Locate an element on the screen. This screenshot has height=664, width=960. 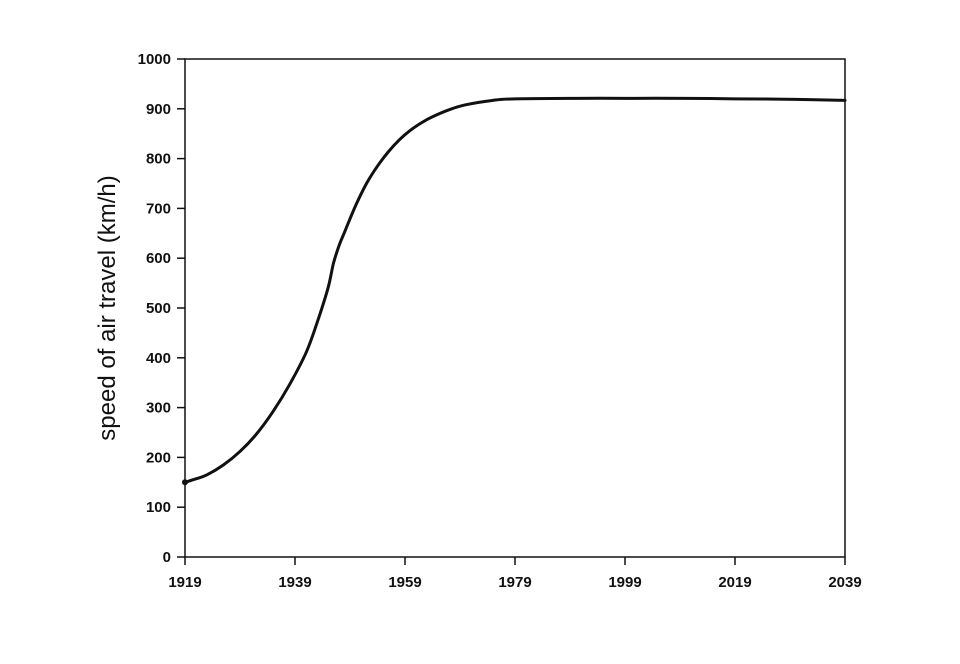
y-tick-label: 0 is located at coordinates (167, 557).